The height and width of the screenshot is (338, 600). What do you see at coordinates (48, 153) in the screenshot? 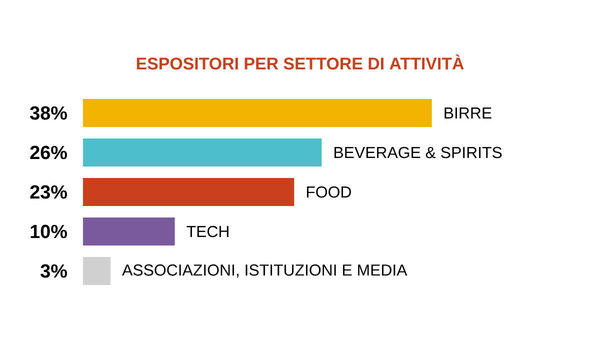
I see `data-label: 26%` at bounding box center [48, 153].